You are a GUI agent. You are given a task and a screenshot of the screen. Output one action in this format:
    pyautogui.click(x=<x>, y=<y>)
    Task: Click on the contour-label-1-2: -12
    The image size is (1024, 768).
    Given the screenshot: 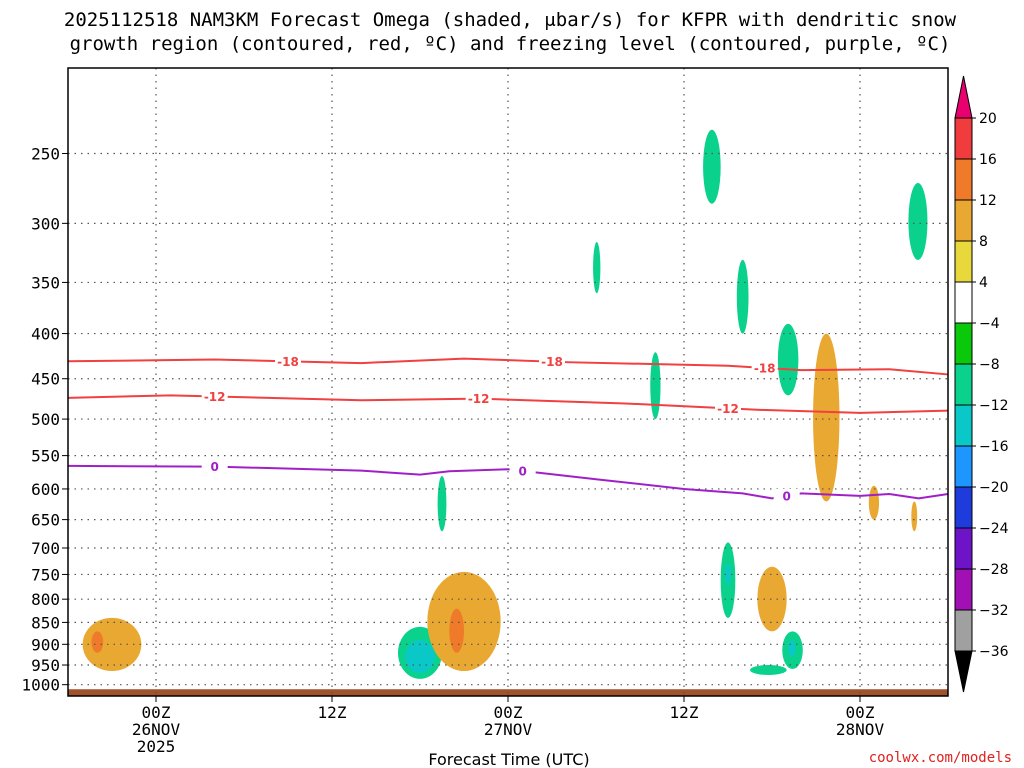 What is the action you would take?
    pyautogui.click(x=728, y=409)
    